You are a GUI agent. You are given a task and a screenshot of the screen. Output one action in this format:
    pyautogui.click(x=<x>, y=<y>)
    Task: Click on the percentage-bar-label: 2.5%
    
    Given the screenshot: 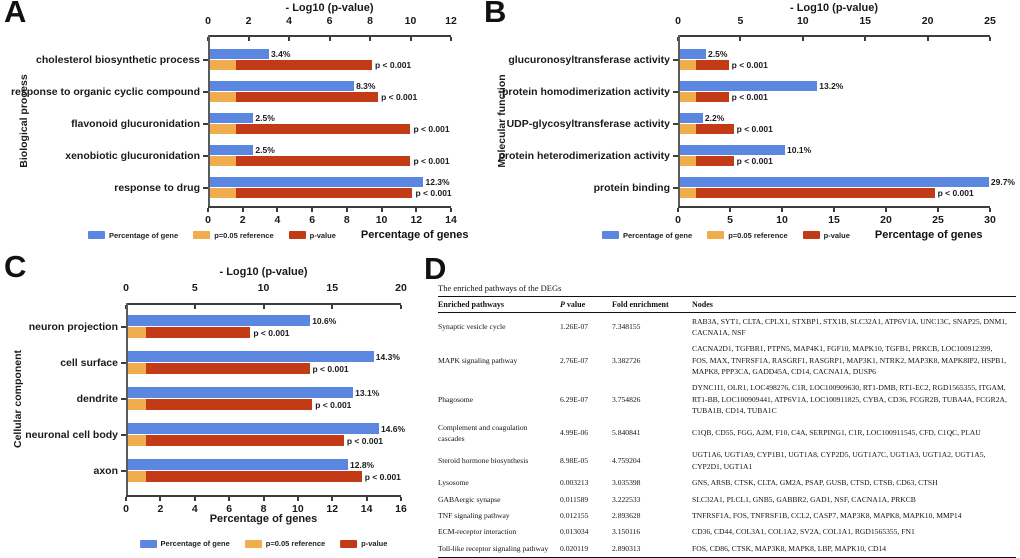 What is the action you would take?
    pyautogui.click(x=265, y=118)
    